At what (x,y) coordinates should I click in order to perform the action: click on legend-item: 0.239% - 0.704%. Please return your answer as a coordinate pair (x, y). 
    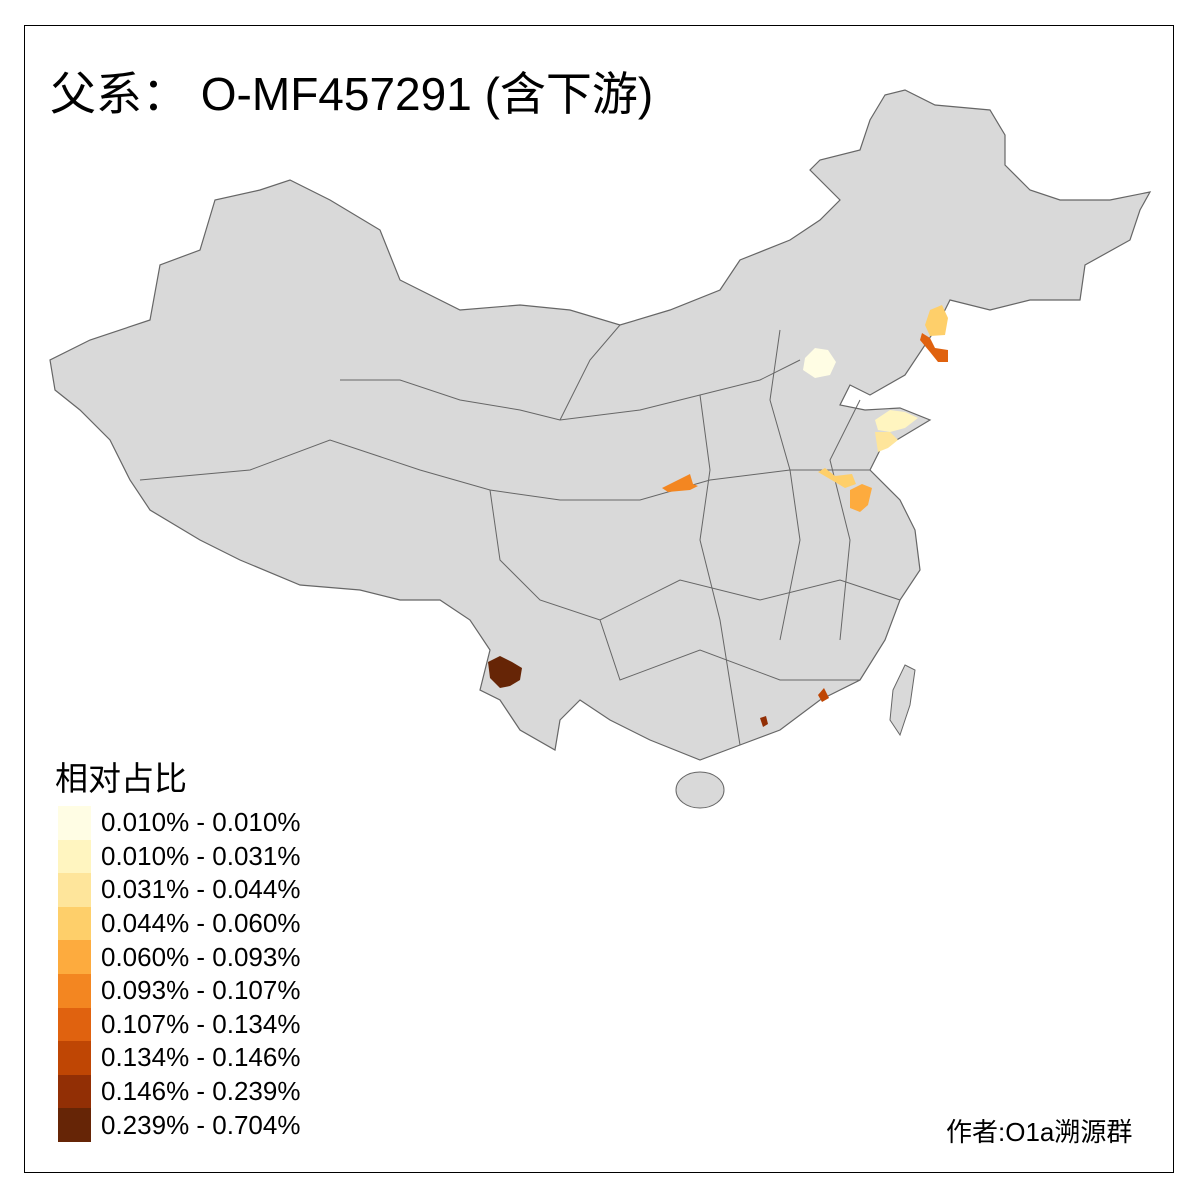
    Looking at the image, I should click on (179, 1125).